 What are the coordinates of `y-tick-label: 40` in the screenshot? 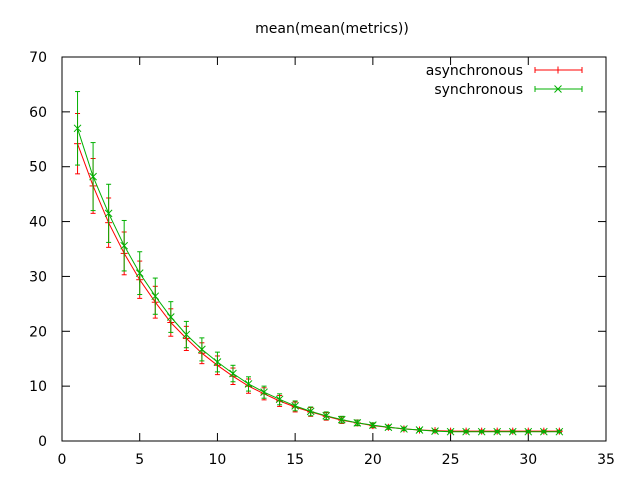 It's located at (38, 223).